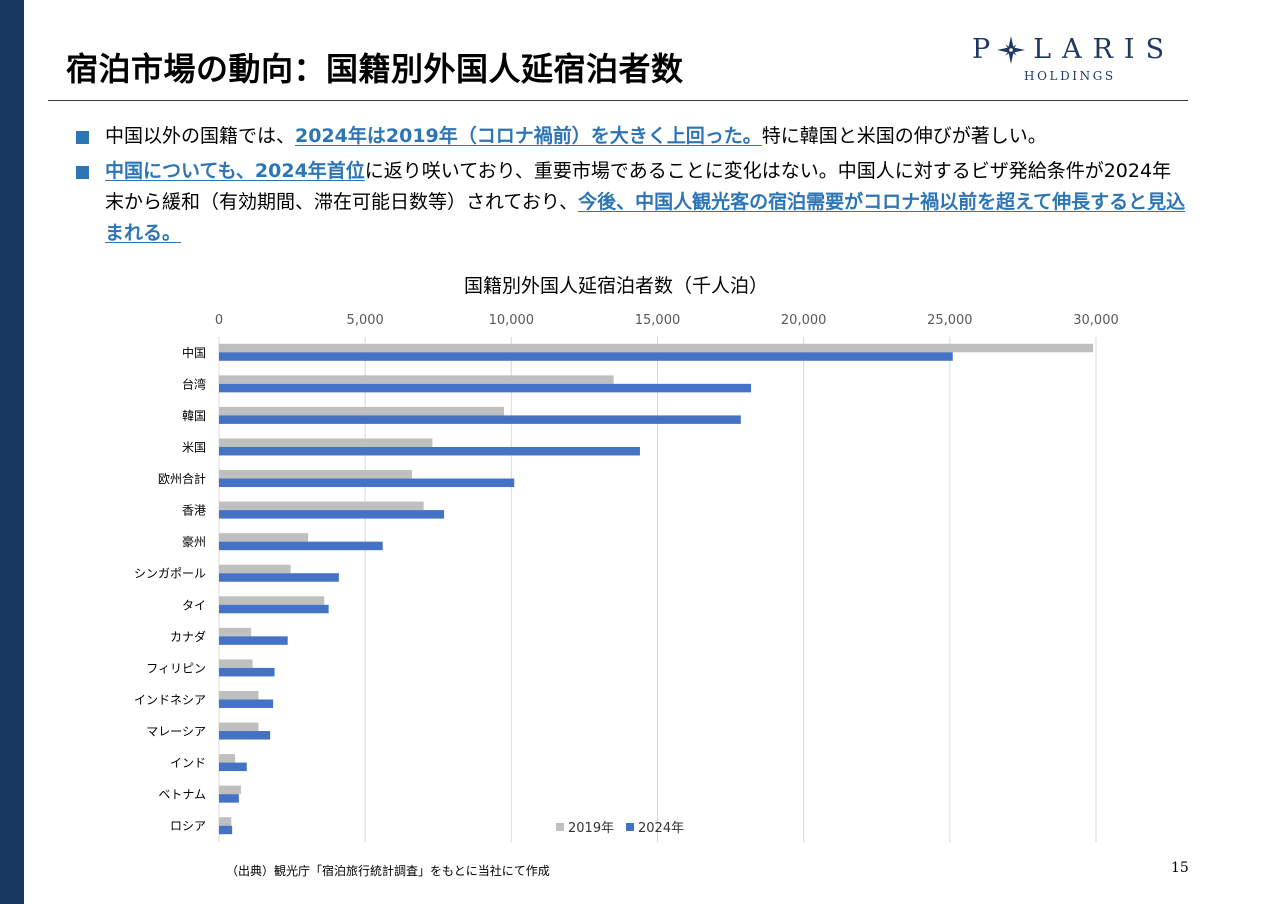 The width and height of the screenshot is (1280, 904). What do you see at coordinates (194, 605) in the screenshot?
I see `category-label: タイ` at bounding box center [194, 605].